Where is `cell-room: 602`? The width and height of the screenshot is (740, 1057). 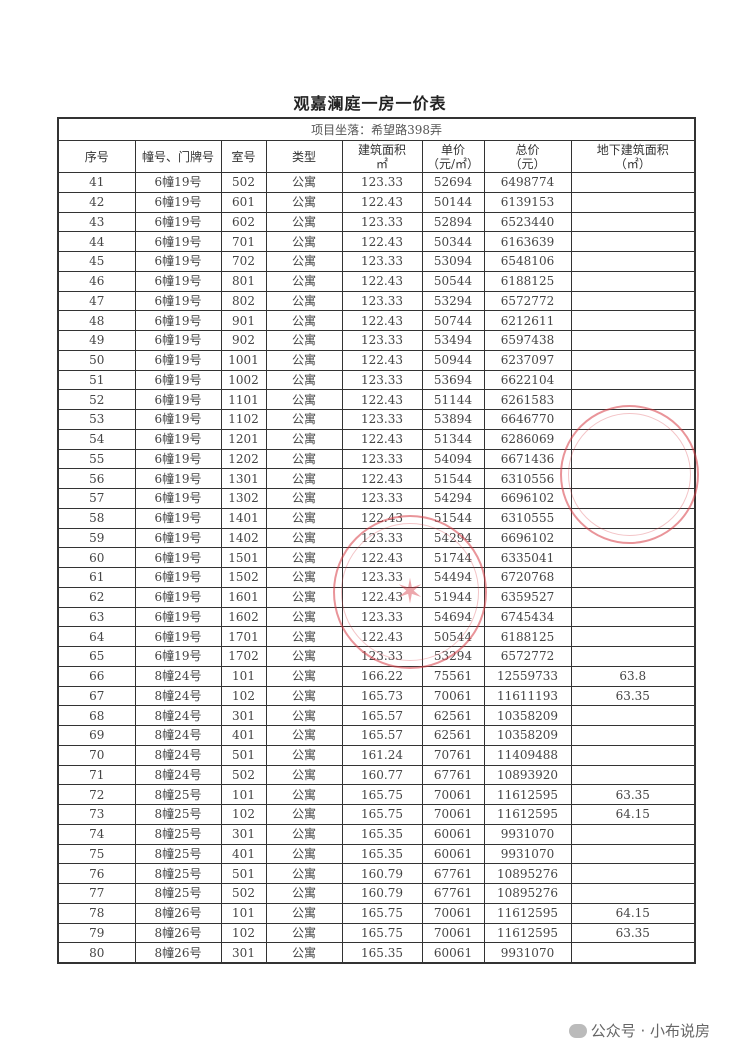 cell-room: 602 is located at coordinates (243, 222).